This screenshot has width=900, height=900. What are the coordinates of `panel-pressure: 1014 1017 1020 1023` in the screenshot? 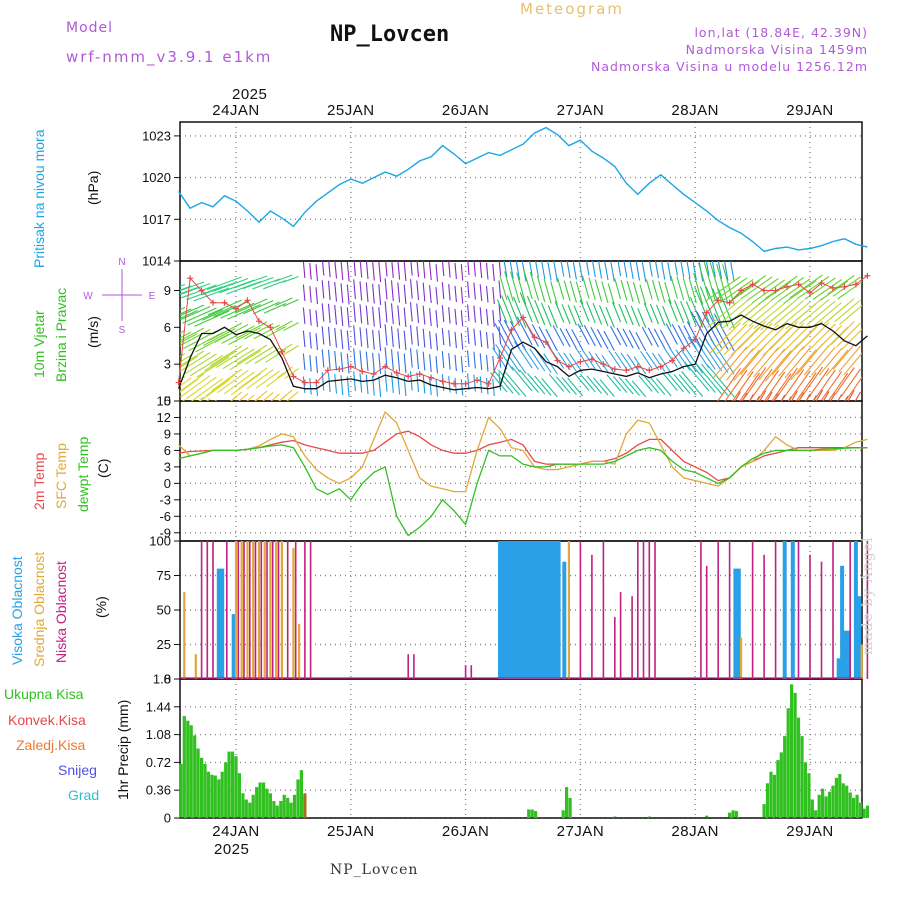 It's located at (502, 195).